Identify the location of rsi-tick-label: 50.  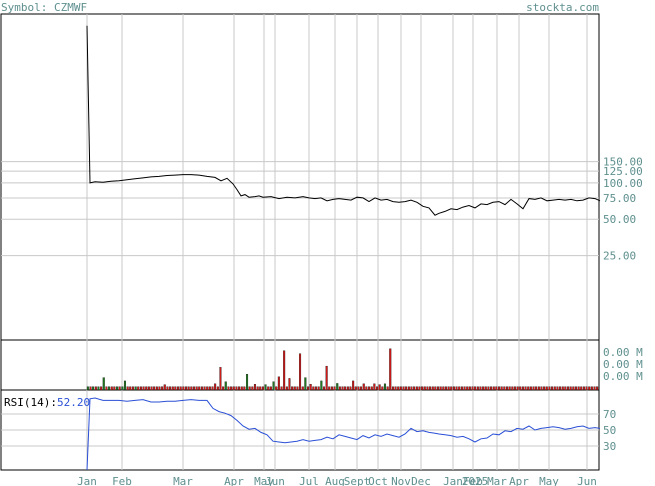
(609, 430).